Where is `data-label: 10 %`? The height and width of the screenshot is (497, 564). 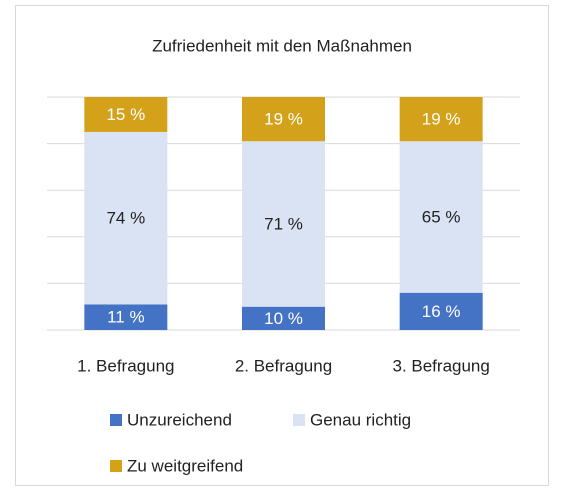 data-label: 10 % is located at coordinates (283, 318).